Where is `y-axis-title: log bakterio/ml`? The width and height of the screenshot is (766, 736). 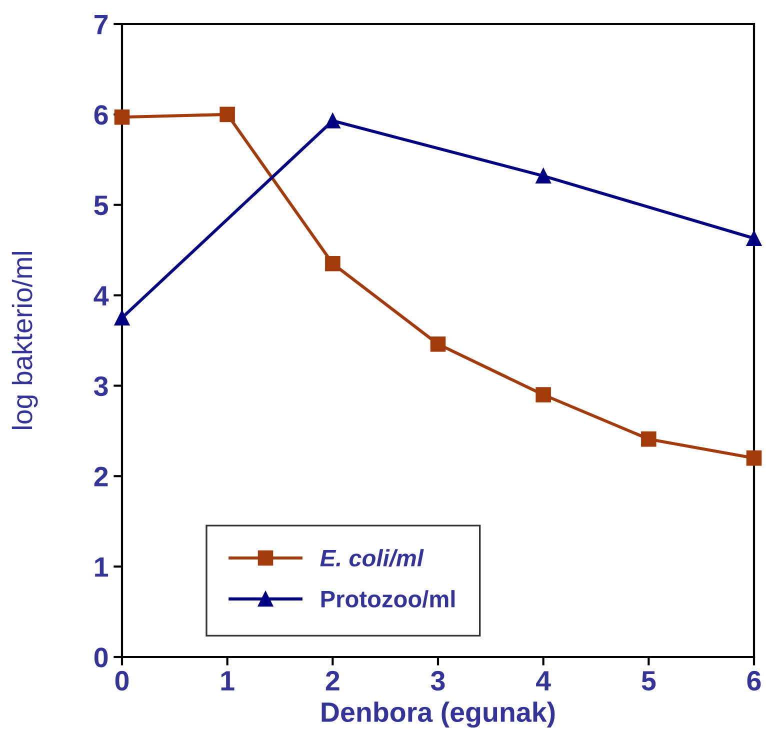
y-axis-title: log bakterio/ml is located at coordinates (25, 340).